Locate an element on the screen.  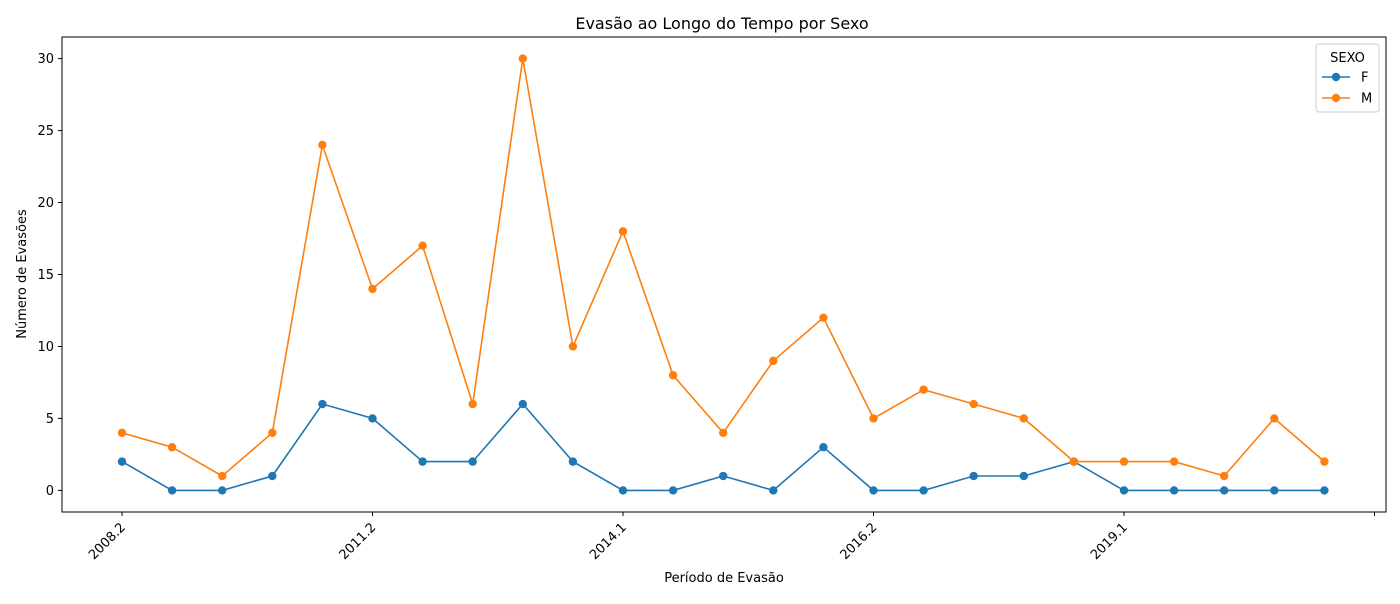
chart-title: Evasão ao Longo do Tempo por Sexo is located at coordinates (721, 23).